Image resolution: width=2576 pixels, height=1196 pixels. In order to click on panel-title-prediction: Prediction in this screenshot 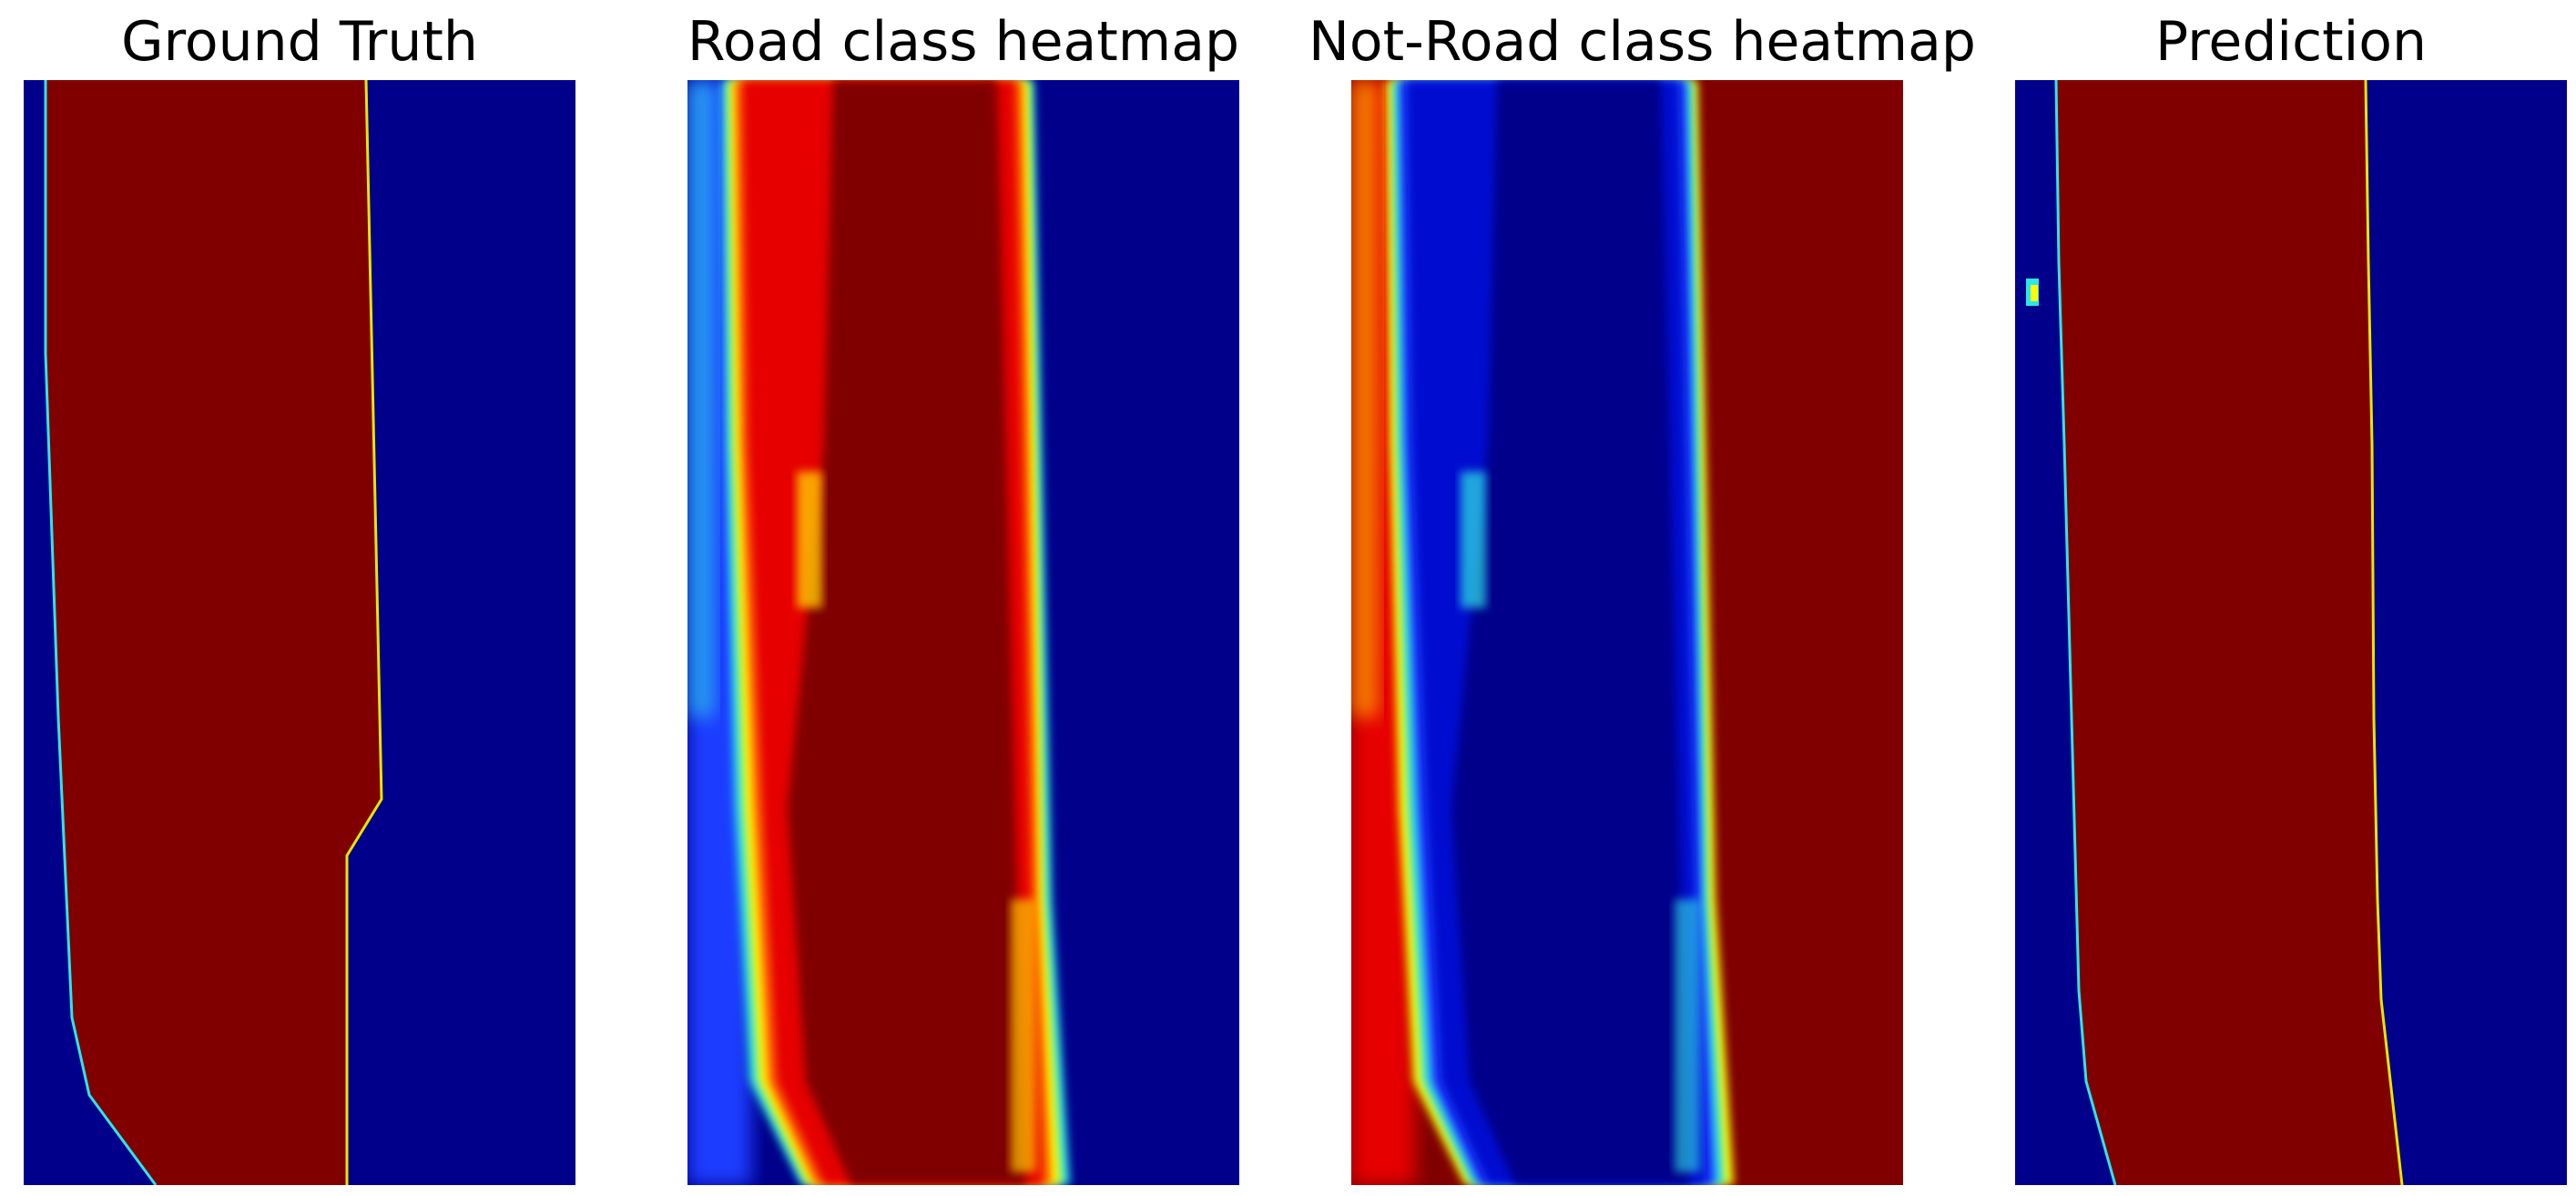, I will do `click(2291, 42)`.